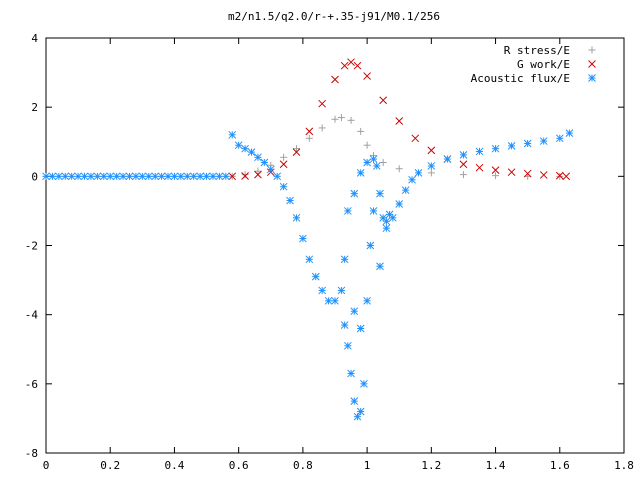  I want to click on x-tick-label: 1, so click(367, 465).